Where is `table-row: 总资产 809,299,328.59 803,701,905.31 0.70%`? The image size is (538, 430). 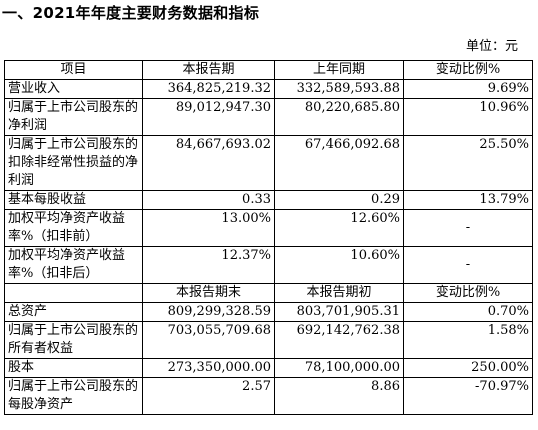 table-row: 总资产 809,299,328.59 803,701,905.31 0.70% is located at coordinates (268, 312).